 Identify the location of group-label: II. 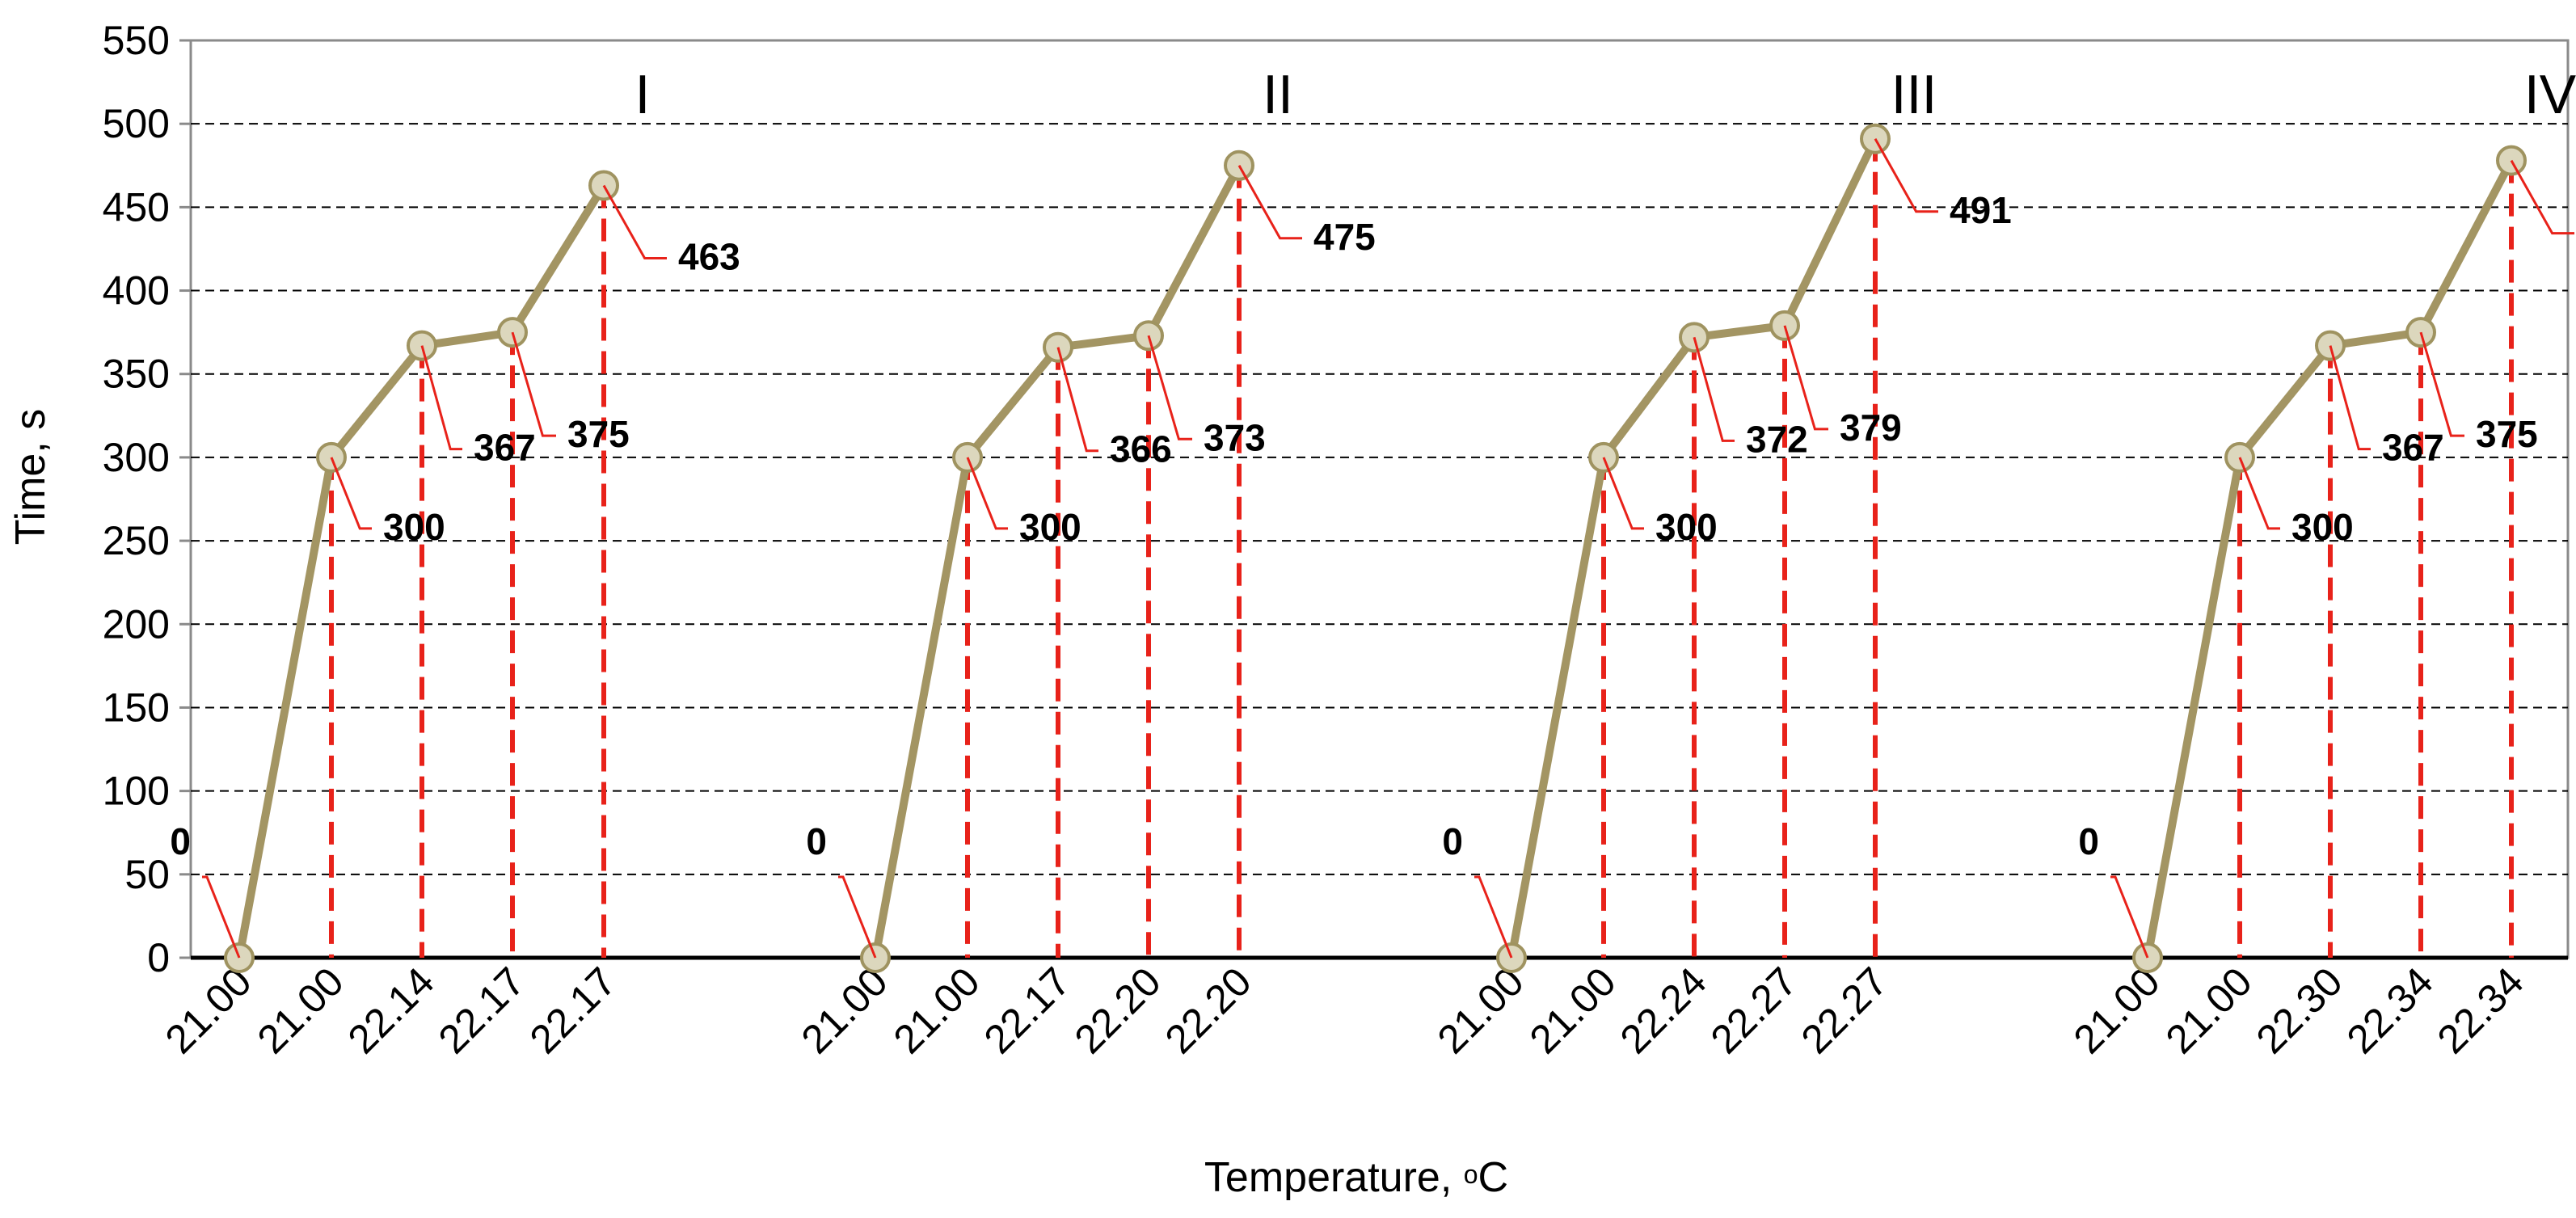
(1278, 94).